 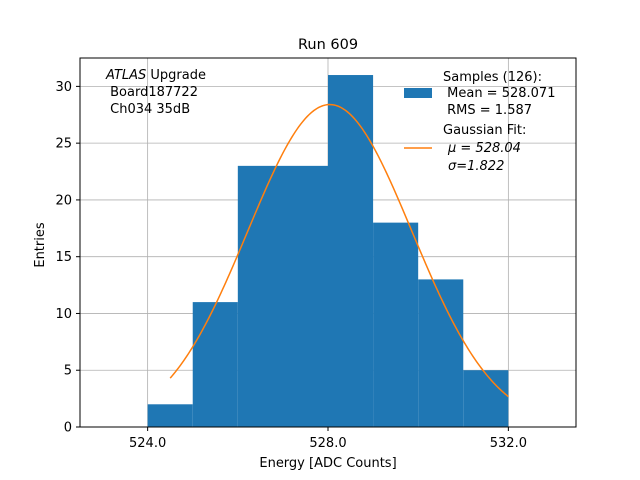 What do you see at coordinates (176, 75) in the screenshot?
I see `atlas-upgrade-text: Upgrade` at bounding box center [176, 75].